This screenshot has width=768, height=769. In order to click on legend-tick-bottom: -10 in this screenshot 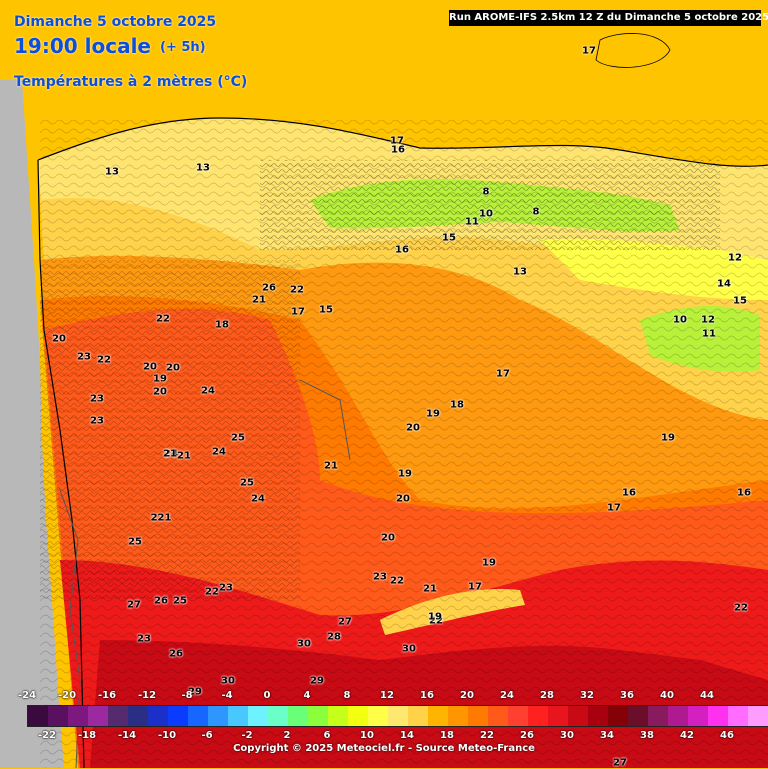, I will do `click(167, 735)`.